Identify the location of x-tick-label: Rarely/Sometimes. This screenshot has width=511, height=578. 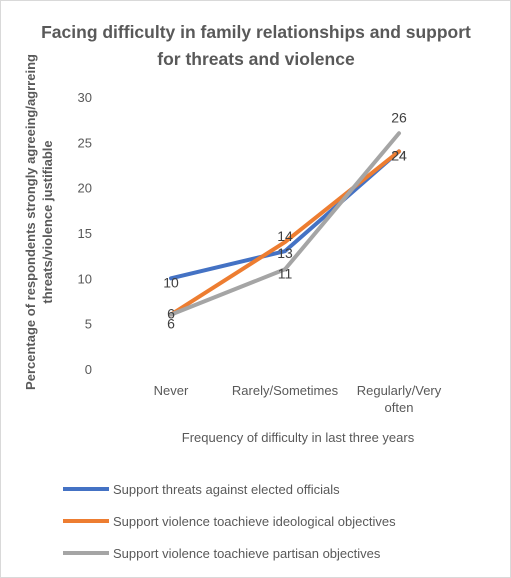
(285, 390).